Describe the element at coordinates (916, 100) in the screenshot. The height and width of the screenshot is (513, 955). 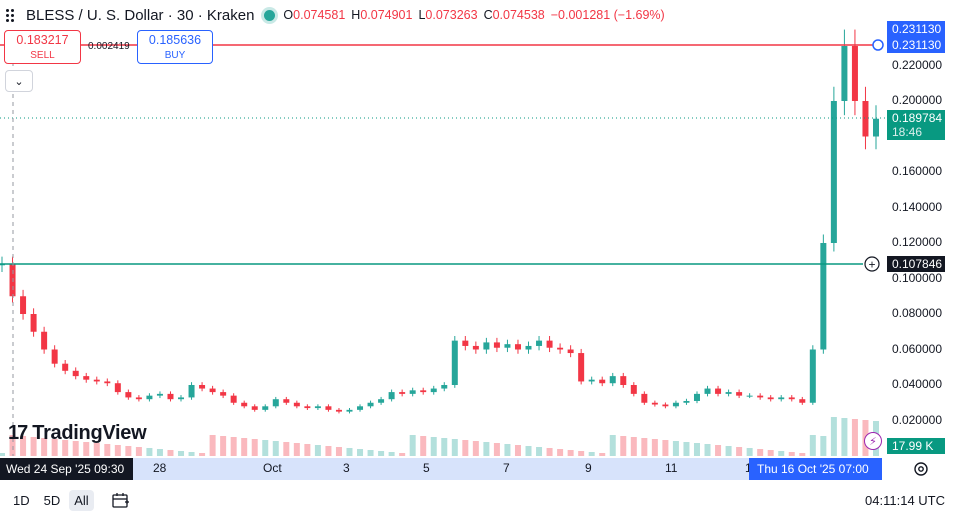
I see `price-tick: 0.200000` at that location.